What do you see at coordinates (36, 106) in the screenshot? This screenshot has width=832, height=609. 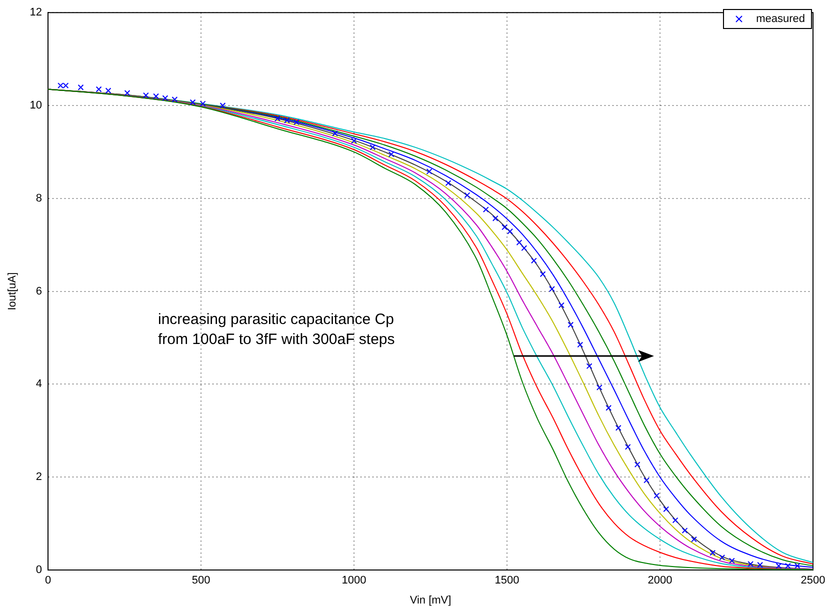 I see `y-tick-label: 10` at bounding box center [36, 106].